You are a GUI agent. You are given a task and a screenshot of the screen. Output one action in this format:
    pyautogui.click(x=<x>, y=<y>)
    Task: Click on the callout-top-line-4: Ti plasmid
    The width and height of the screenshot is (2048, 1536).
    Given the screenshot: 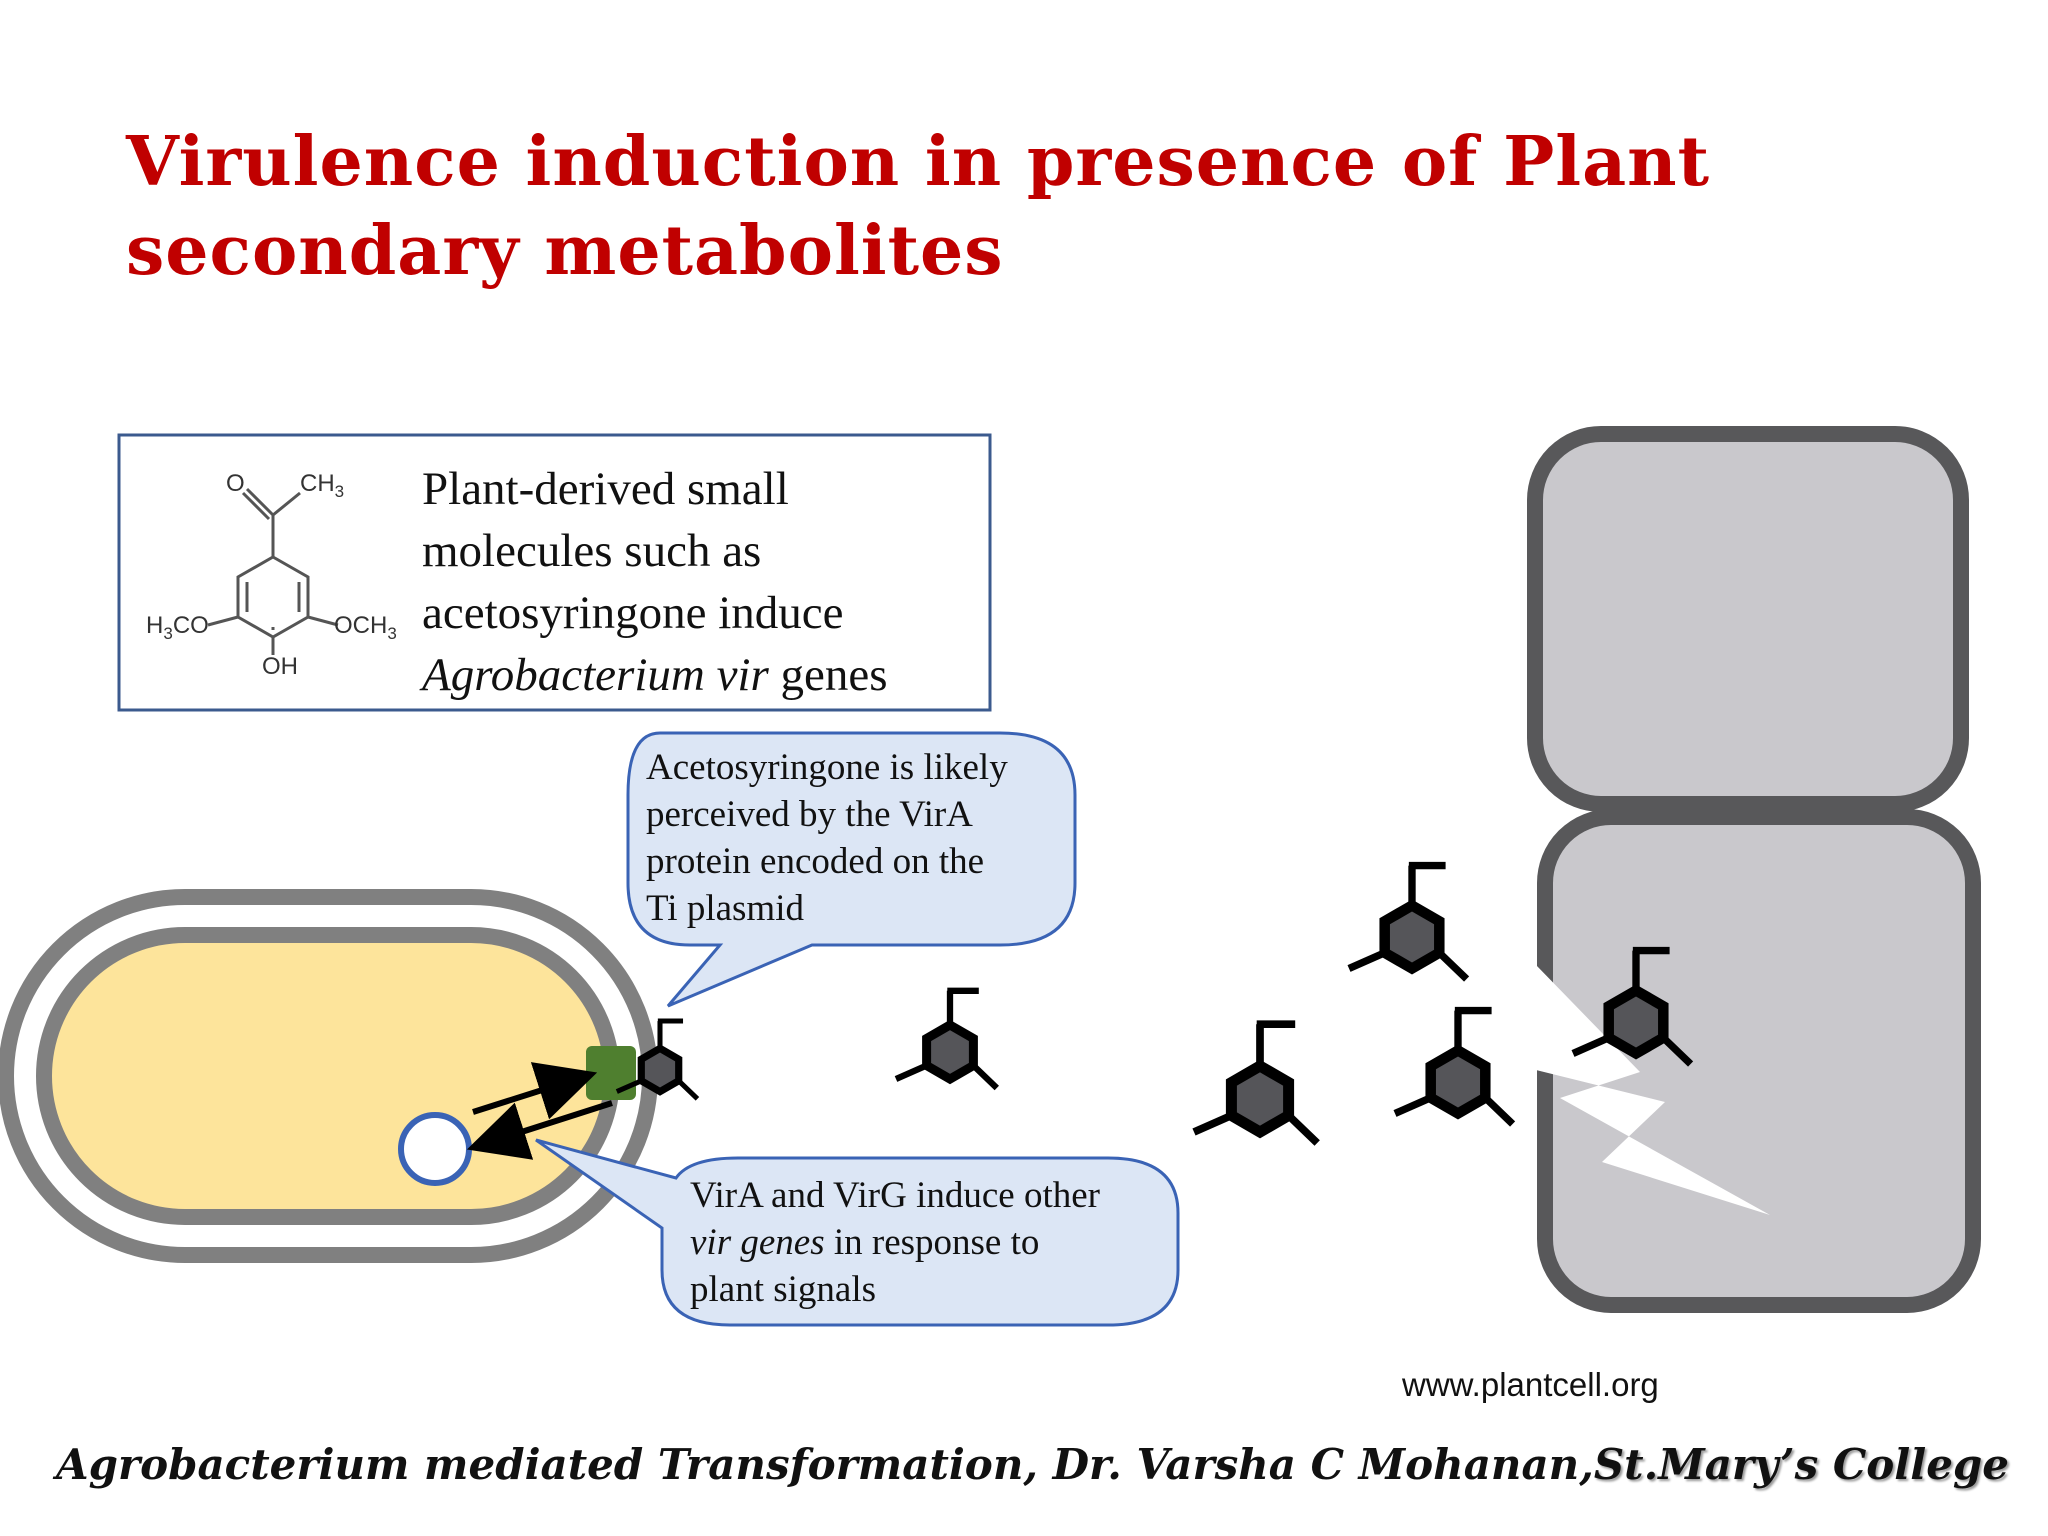 What is the action you would take?
    pyautogui.click(x=725, y=908)
    